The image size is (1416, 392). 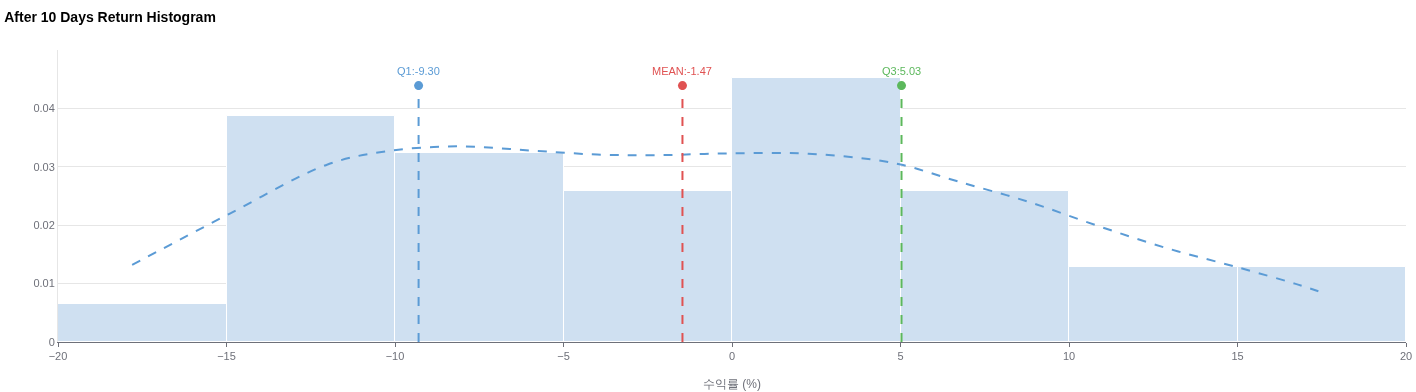 What do you see at coordinates (902, 71) in the screenshot?
I see `ref-line-label: Q3:5.03` at bounding box center [902, 71].